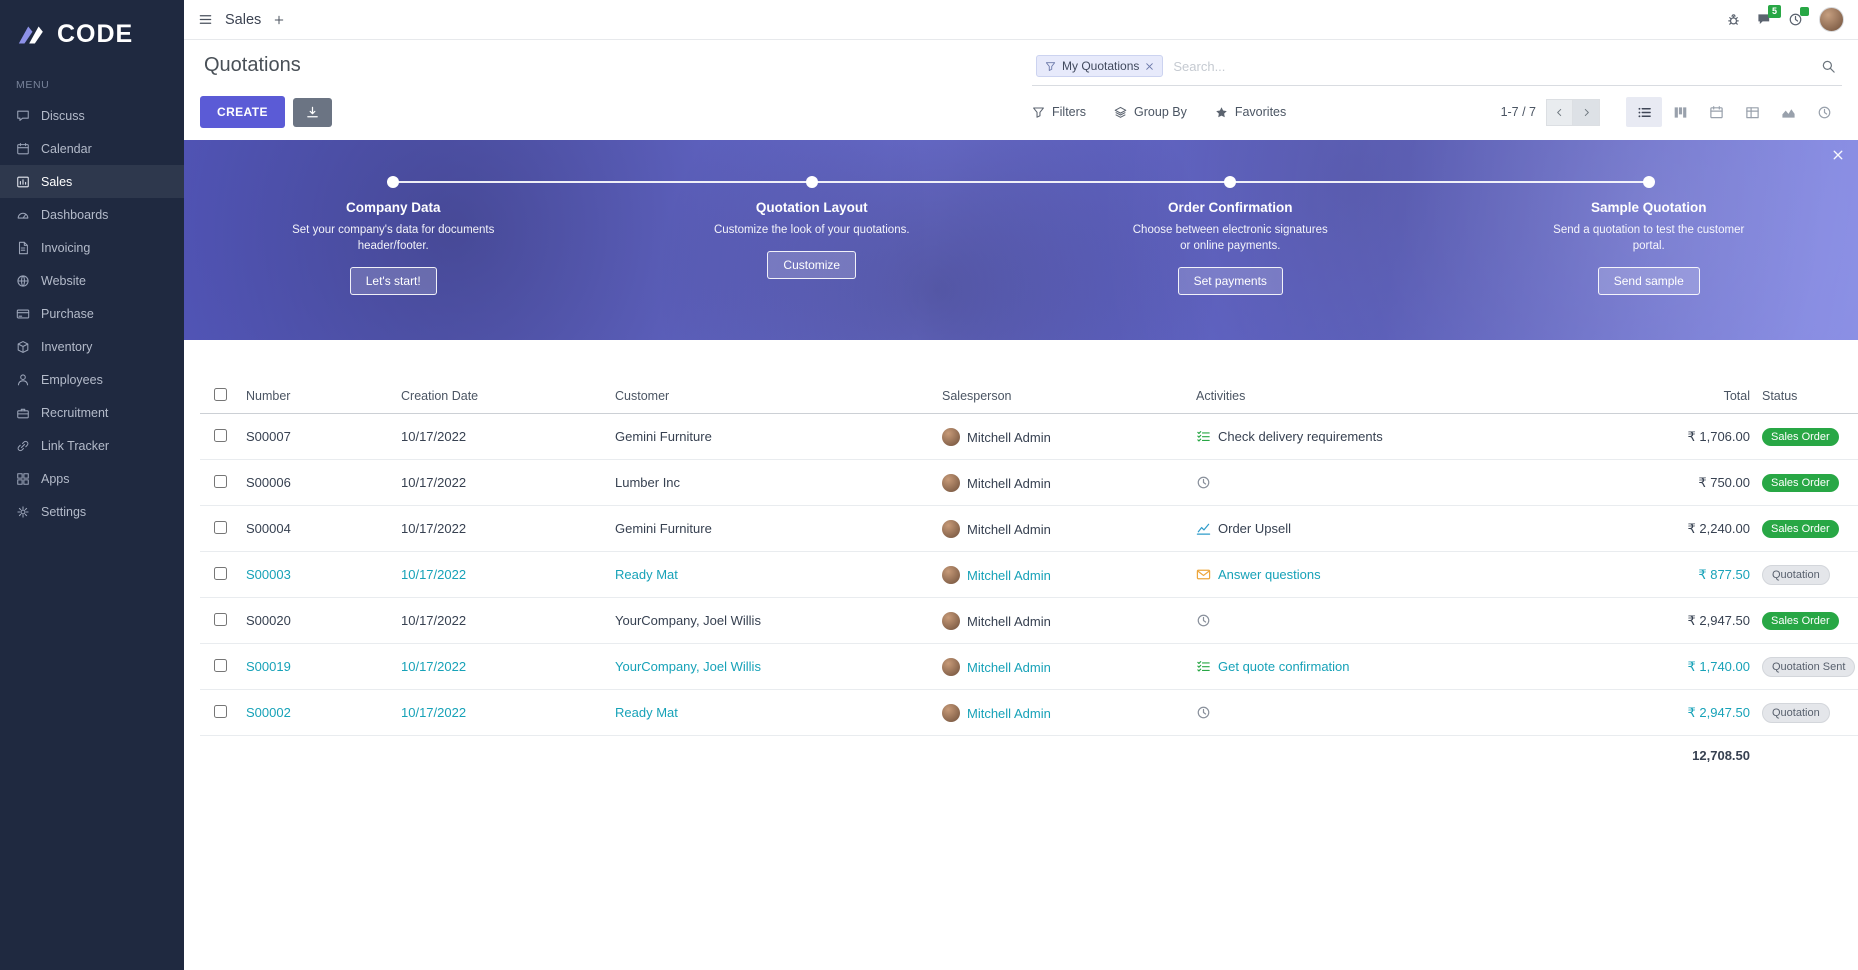 This screenshot has height=970, width=1858. Describe the element at coordinates (1059, 112) in the screenshot. I see `filters-button: Filters` at that location.